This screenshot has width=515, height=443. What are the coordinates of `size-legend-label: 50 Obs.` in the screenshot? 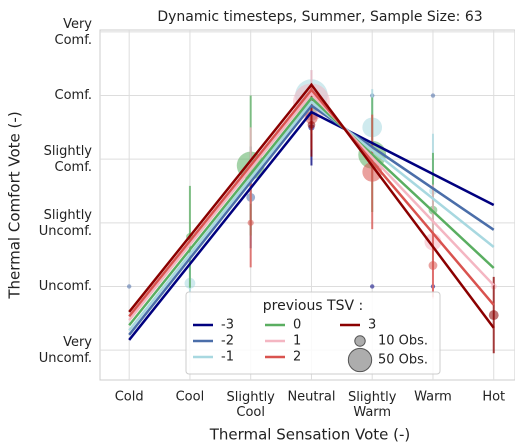 It's located at (403, 360).